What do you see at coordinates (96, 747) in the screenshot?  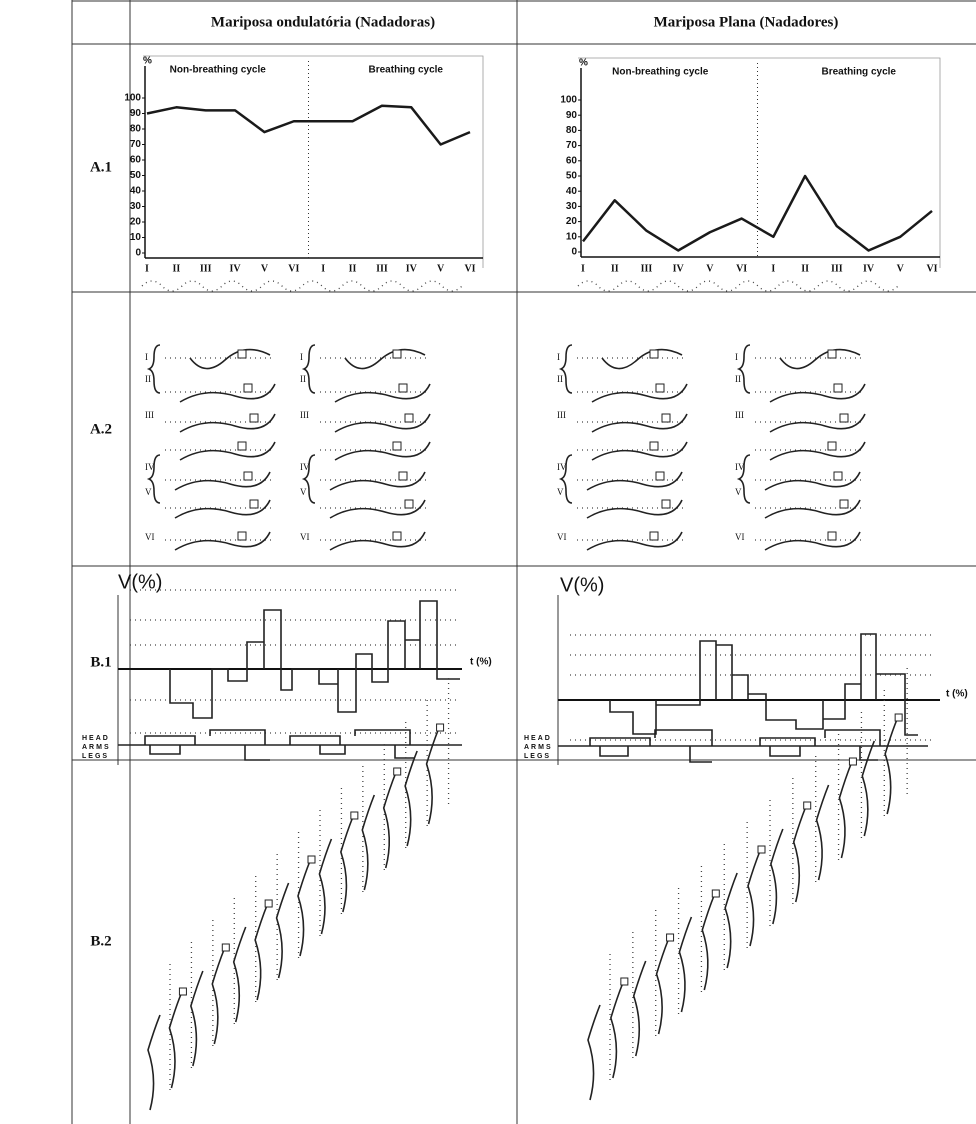 I see `track-label: ARMS` at bounding box center [96, 747].